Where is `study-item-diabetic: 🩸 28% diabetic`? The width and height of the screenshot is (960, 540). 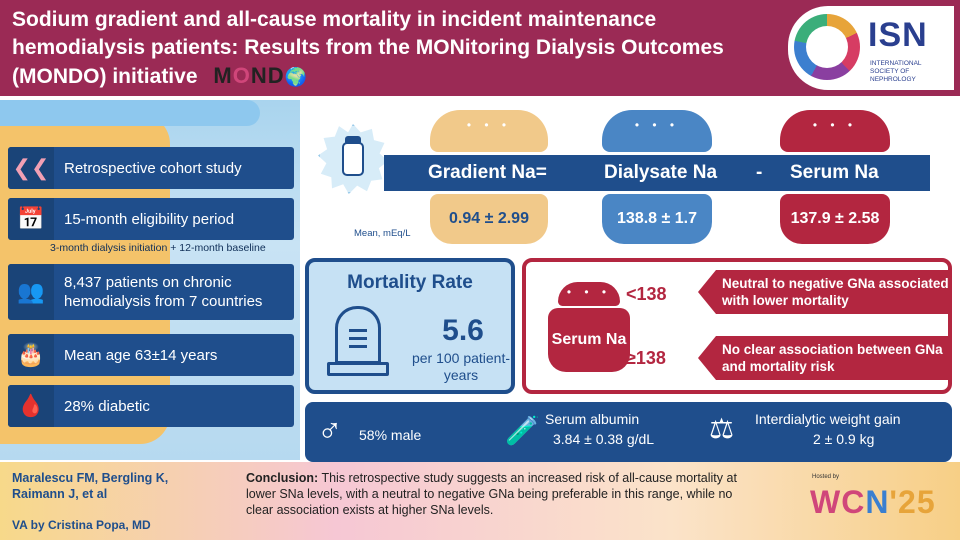
study-item-diabetic: 🩸 28% diabetic is located at coordinates (151, 406).